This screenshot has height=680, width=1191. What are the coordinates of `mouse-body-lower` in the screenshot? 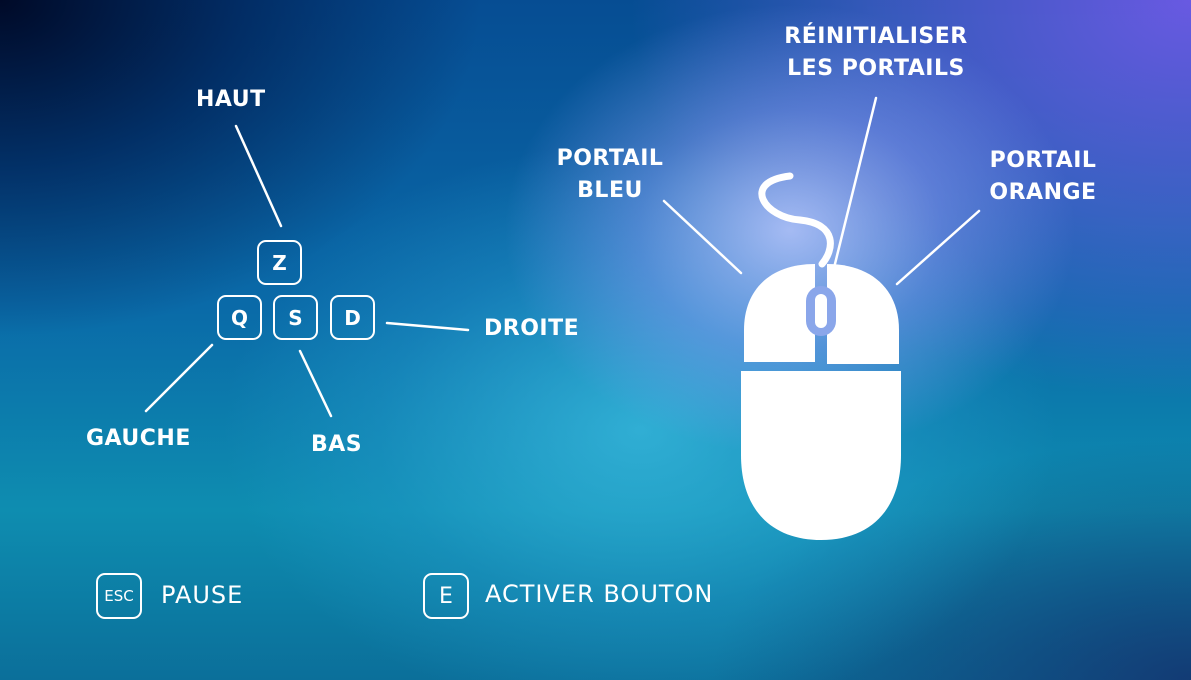 It's located at (821, 455).